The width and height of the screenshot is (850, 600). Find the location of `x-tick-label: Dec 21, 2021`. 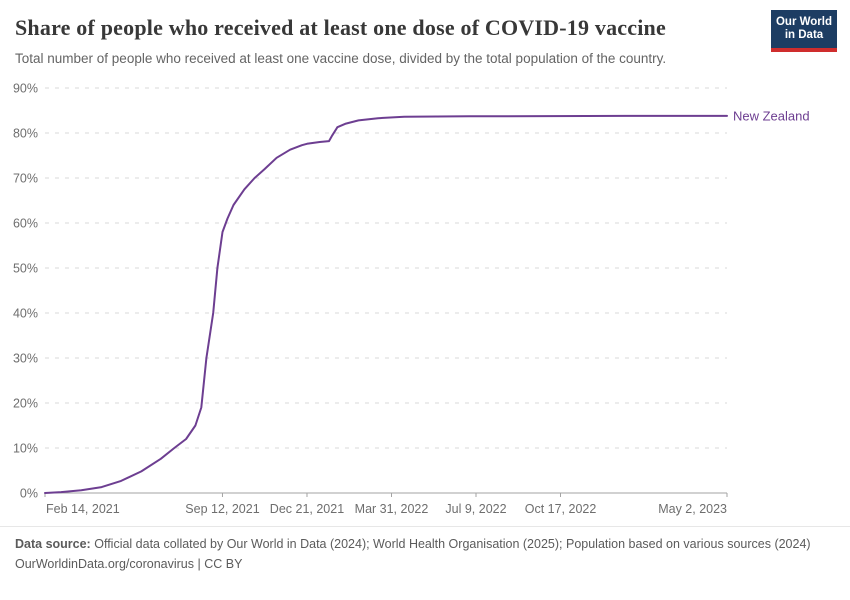

x-tick-label: Dec 21, 2021 is located at coordinates (307, 509).